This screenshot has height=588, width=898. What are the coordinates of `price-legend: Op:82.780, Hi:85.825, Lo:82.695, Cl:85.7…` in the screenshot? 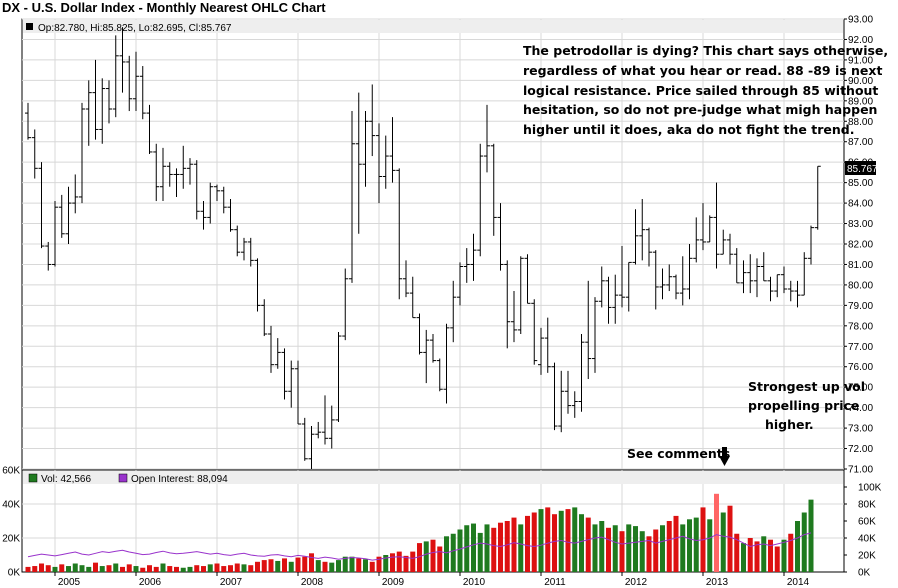 It's located at (135, 28).